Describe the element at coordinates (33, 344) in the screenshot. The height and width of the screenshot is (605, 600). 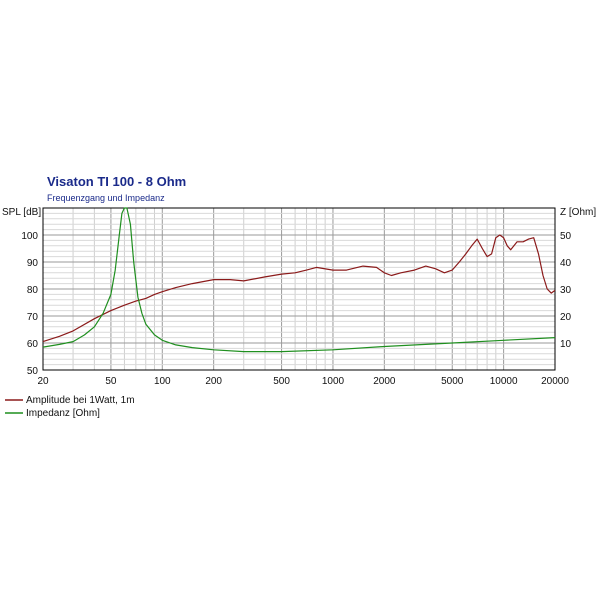
I see `y-tick-label-left: 60` at that location.